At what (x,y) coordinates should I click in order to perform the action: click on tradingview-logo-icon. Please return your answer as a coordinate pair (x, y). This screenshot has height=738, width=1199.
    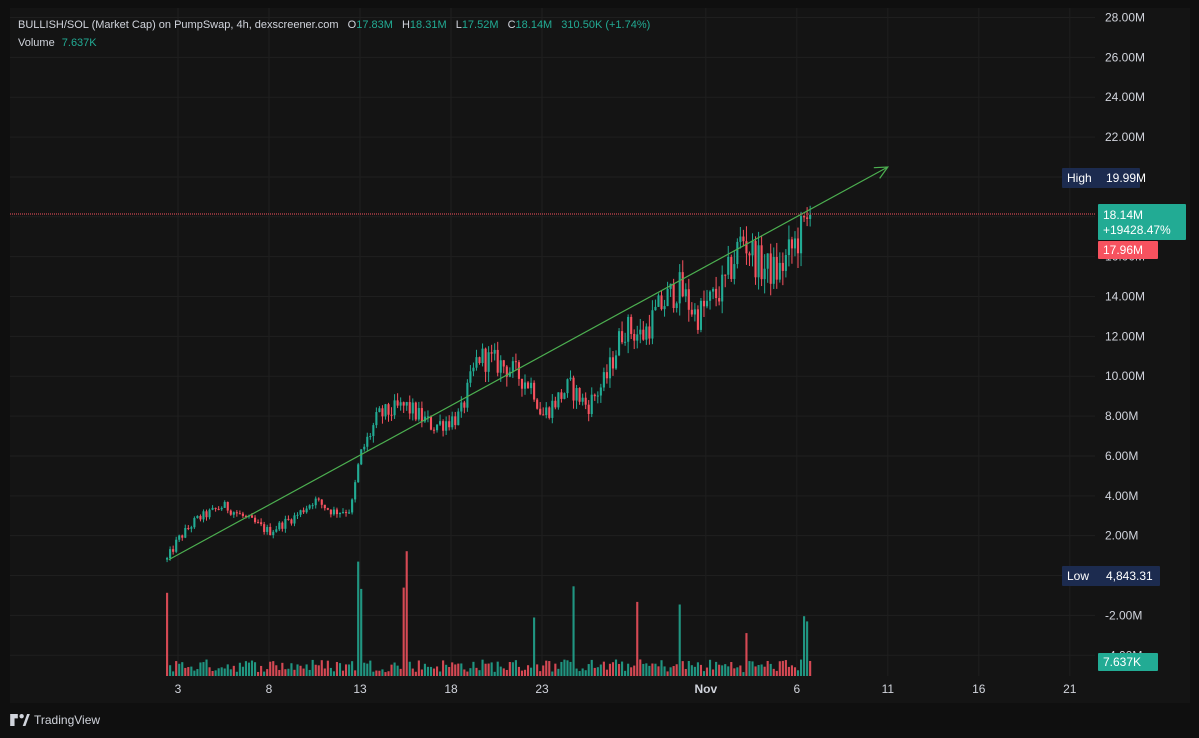
    Looking at the image, I should click on (20, 720).